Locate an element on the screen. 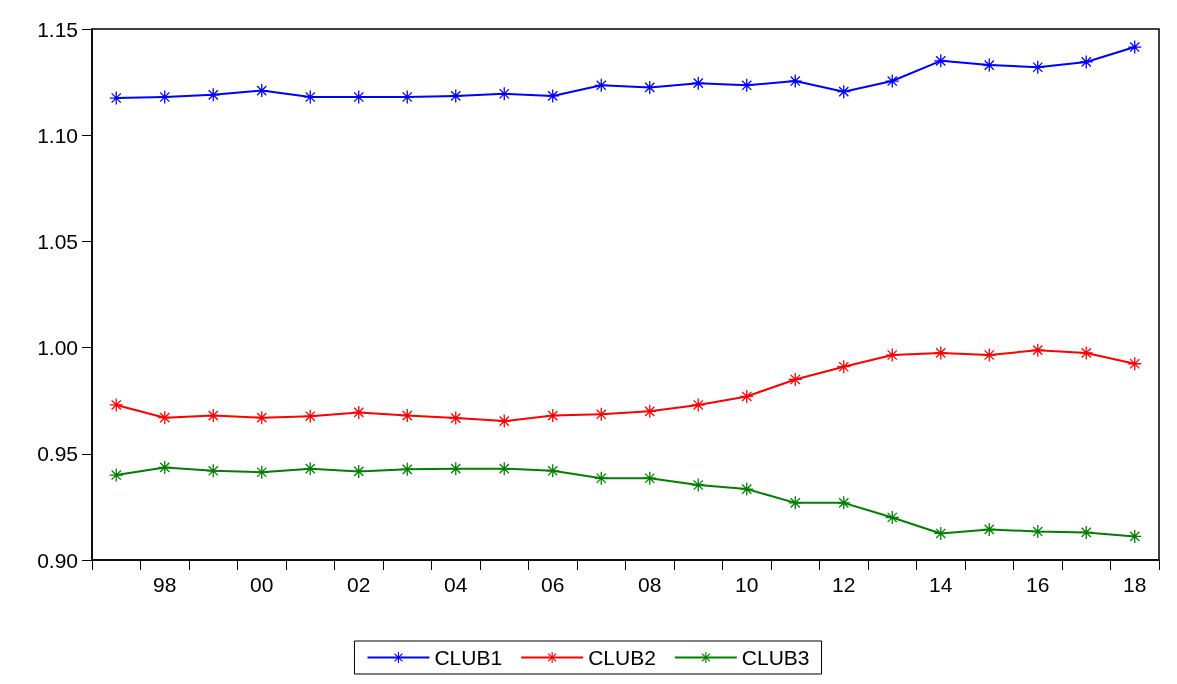 Image resolution: width=1177 pixels, height=684 pixels. x-tick-label: 00 is located at coordinates (262, 584).